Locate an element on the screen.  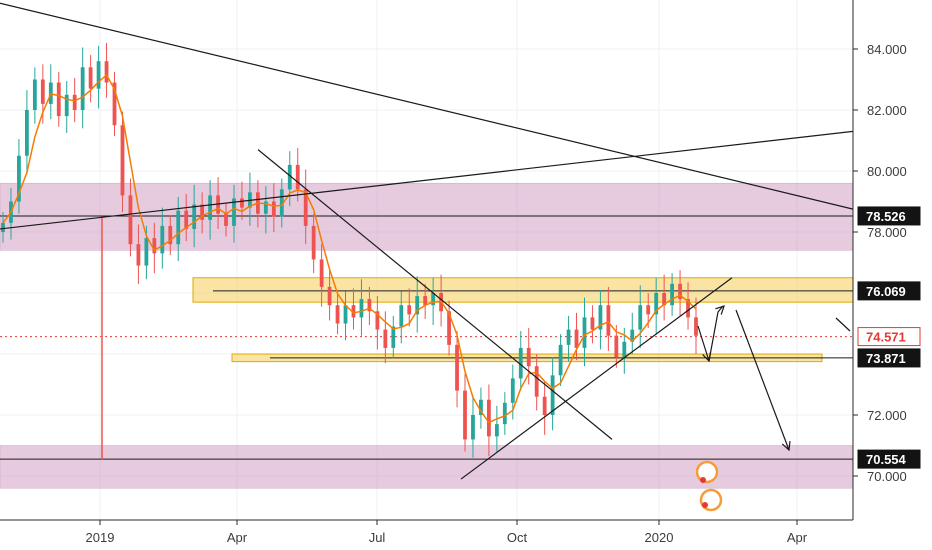
level-73871-badge is located at coordinates (889, 358).